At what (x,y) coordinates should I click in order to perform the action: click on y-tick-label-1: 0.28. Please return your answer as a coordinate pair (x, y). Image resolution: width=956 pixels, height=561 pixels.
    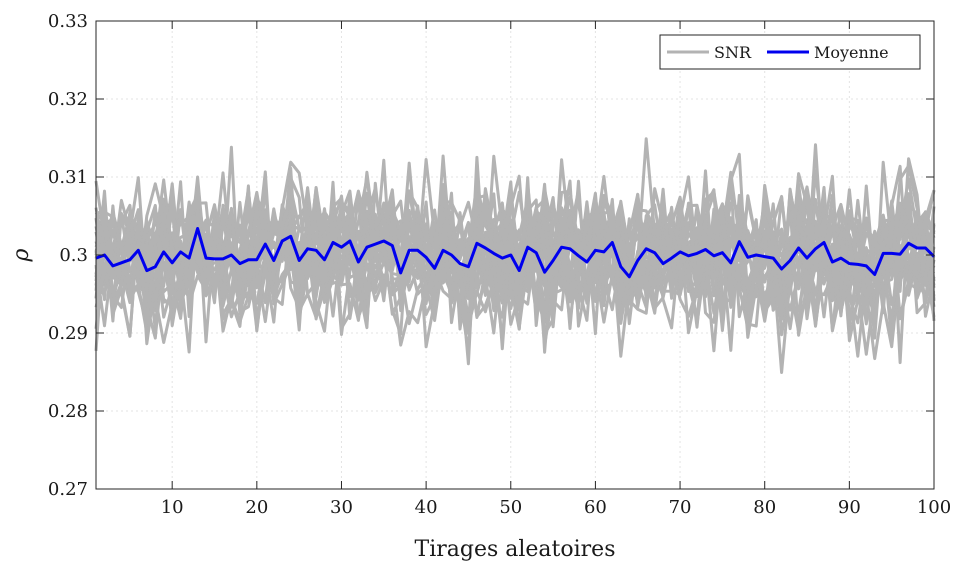
    Looking at the image, I should click on (68, 411).